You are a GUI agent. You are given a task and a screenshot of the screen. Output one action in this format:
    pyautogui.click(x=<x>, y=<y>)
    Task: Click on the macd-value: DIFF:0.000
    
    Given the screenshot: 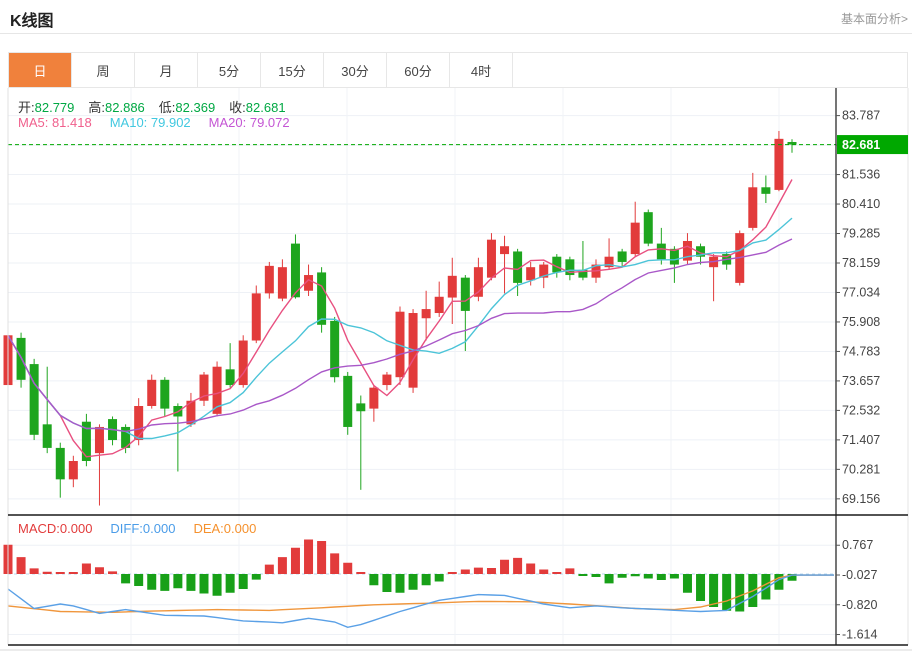 What is the action you would take?
    pyautogui.click(x=143, y=528)
    